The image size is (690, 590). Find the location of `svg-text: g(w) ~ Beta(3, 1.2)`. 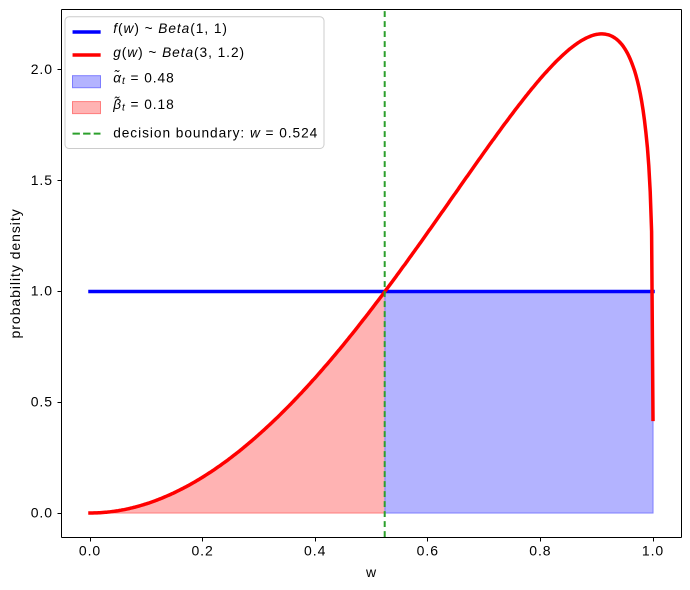

svg-text: g(w) ~ Beta(3, 1.2) is located at coordinates (179, 52).